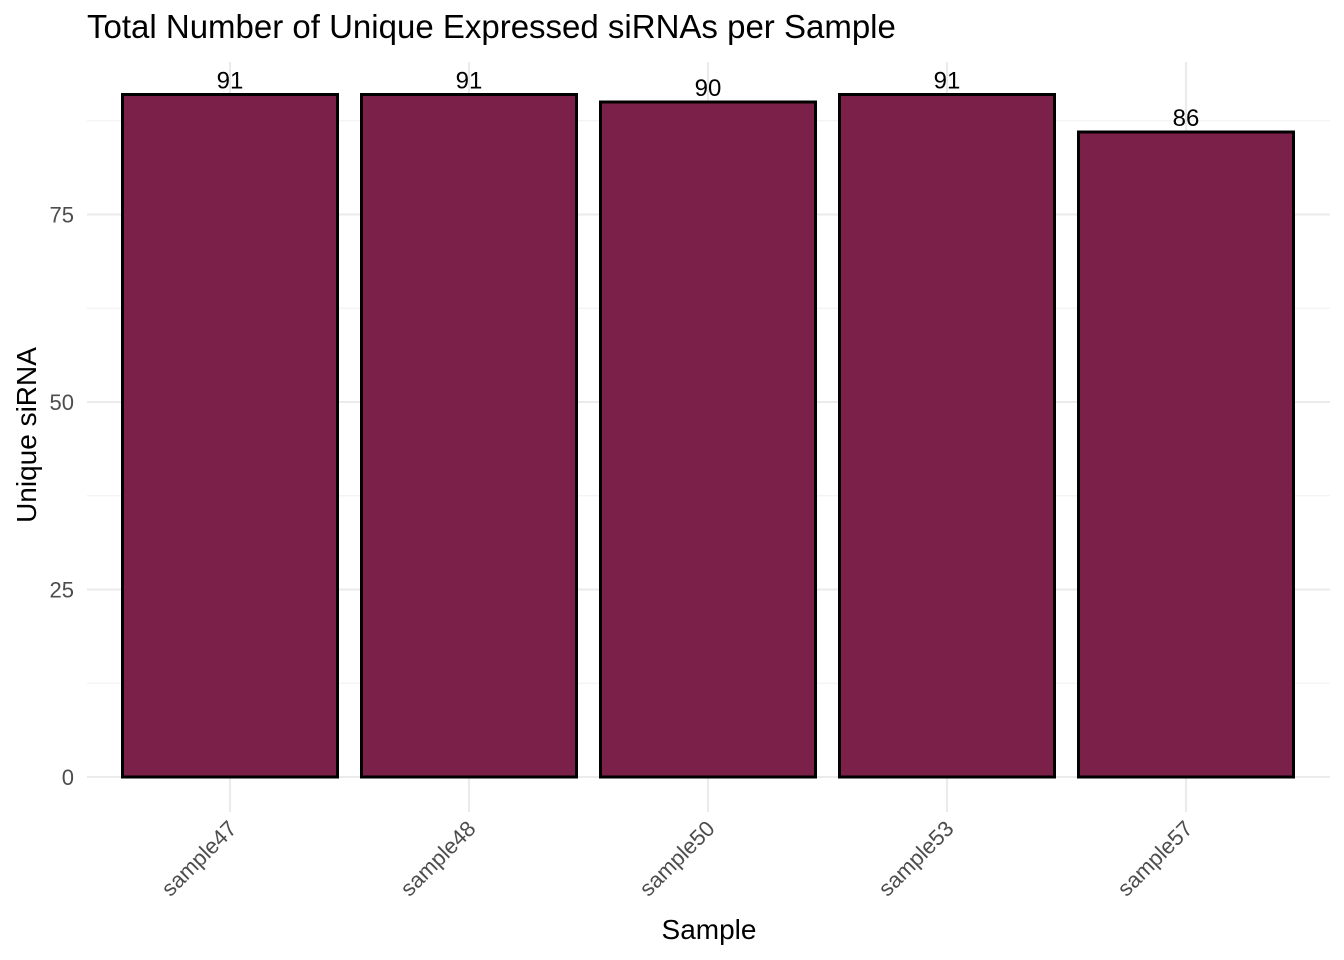  What do you see at coordinates (437, 858) in the screenshot?
I see `x-tick-label-sample48: sample48` at bounding box center [437, 858].